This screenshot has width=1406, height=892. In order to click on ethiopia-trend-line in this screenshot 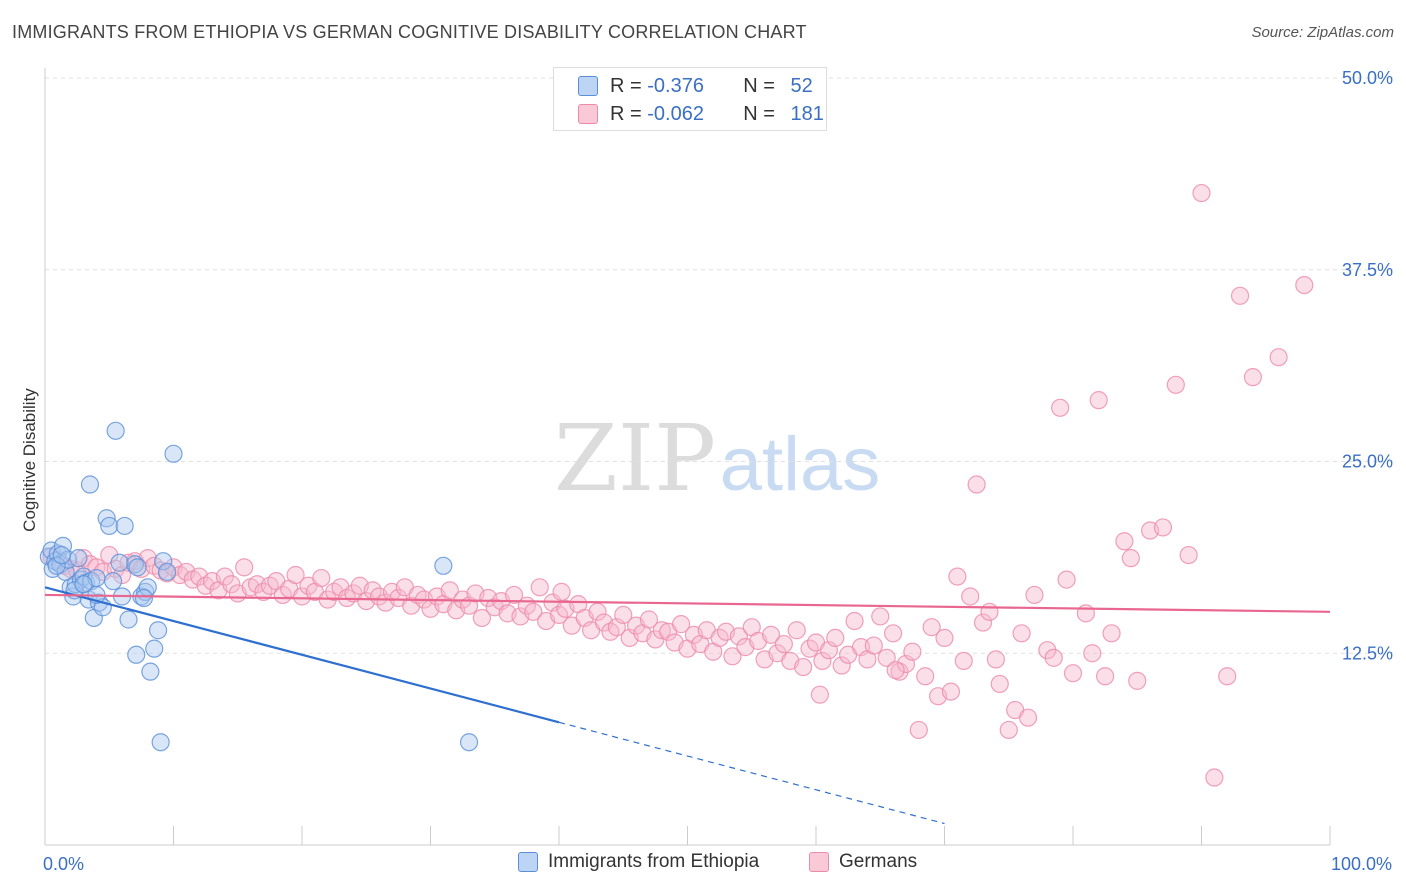, I will do `click(302, 655)`.